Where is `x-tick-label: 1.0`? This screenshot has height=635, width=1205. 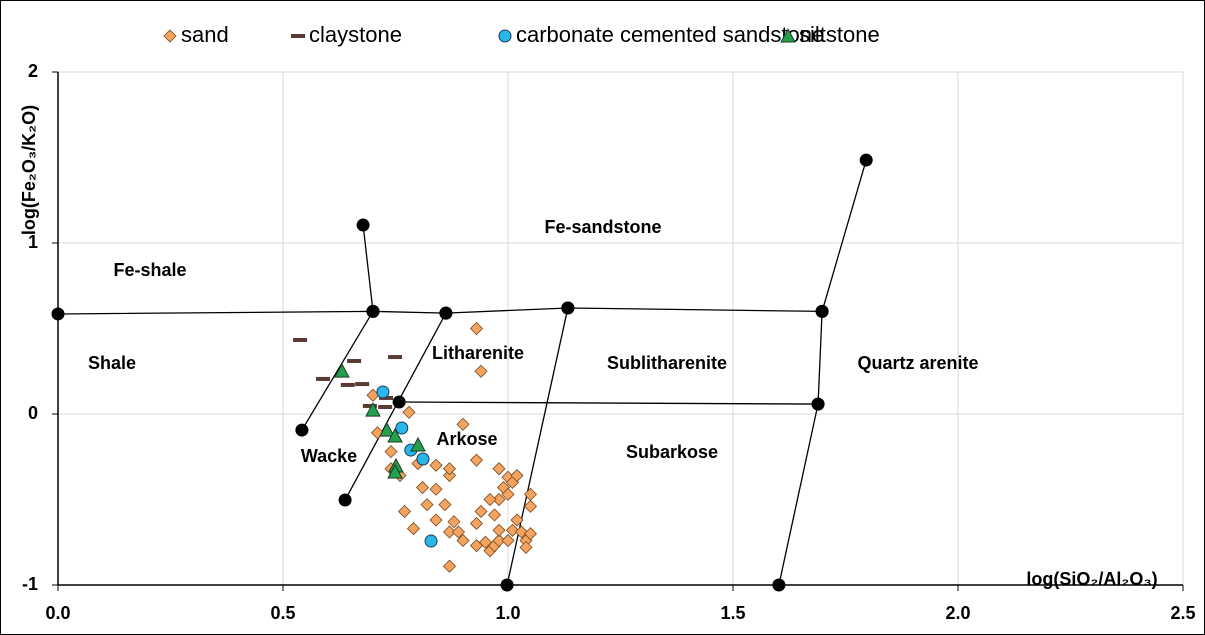
x-tick-label: 1.0 is located at coordinates (507, 613).